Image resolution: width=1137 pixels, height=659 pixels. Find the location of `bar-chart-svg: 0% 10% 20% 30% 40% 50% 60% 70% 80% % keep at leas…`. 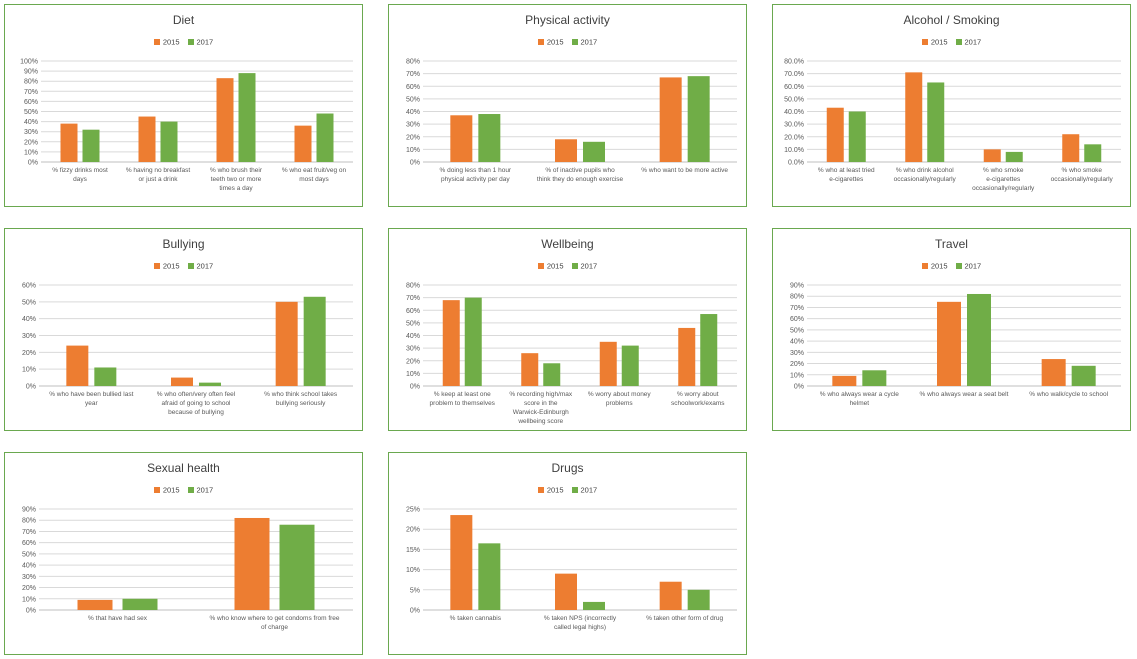

bar-chart-svg: 0% 10% 20% 30% 40% 50% 60% 70% 80% % keep at leas… is located at coordinates (571, 354).